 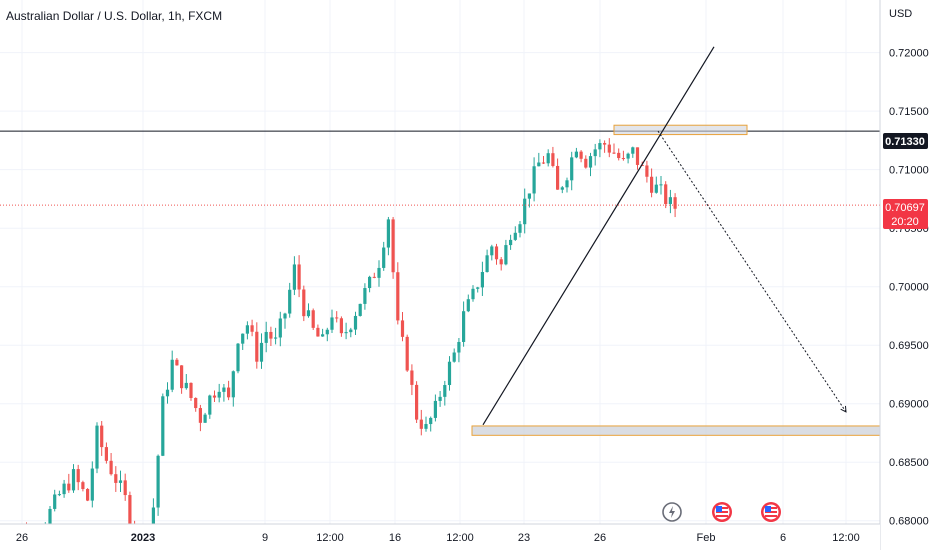 What do you see at coordinates (438, 538) in the screenshot?
I see `time-axis: 26 2023 9 12:00 16 12:00 23 26 Feb 6 12:00` at bounding box center [438, 538].